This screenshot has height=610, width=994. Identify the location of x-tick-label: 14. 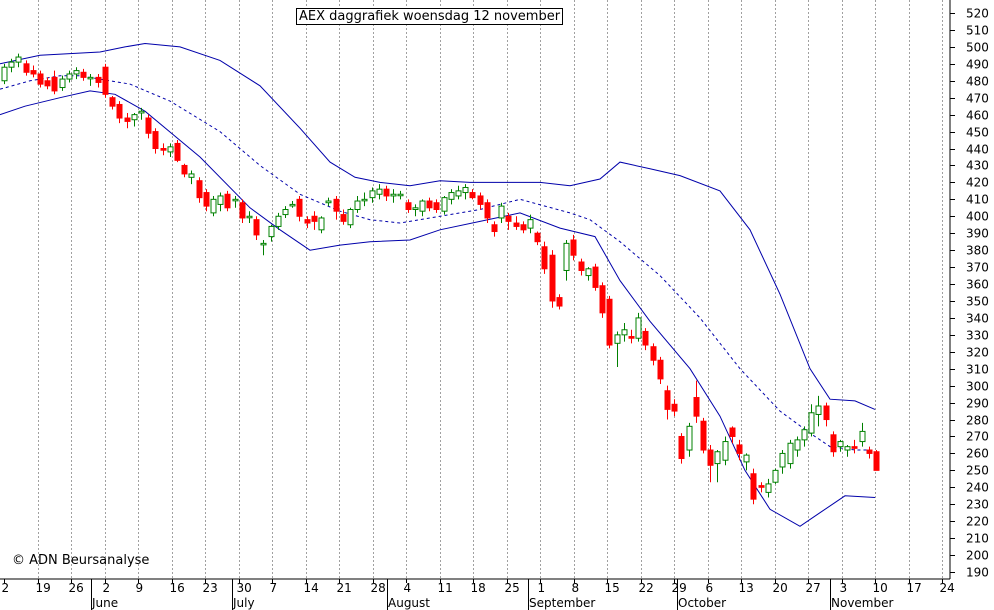
(311, 588).